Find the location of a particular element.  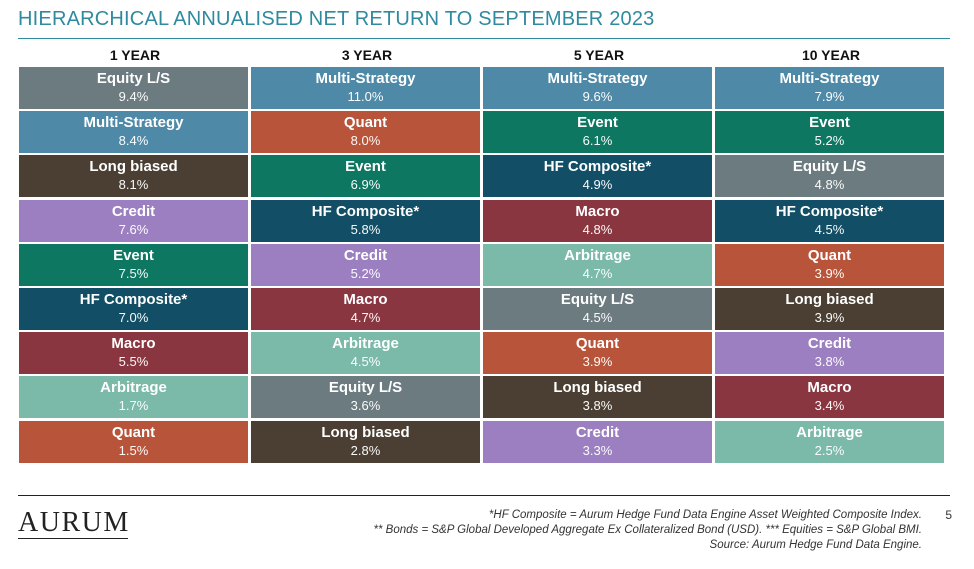

strategy-cell: Long biased 3.9% is located at coordinates (829, 308).